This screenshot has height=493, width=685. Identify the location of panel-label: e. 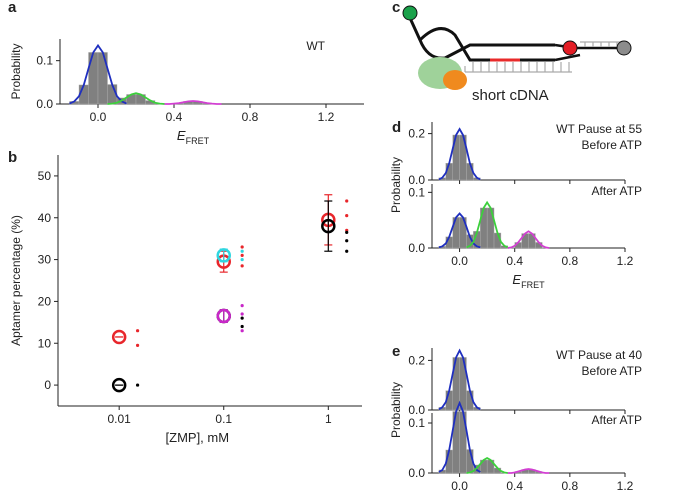
(396, 351).